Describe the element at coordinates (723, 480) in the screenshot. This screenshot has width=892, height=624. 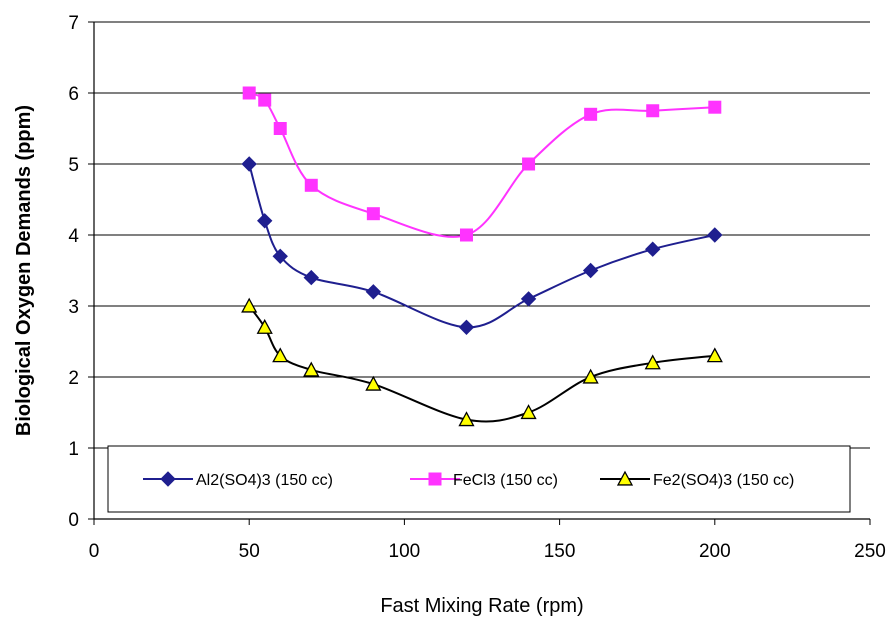
I see `legend-label: Fe2(SO4)3 (150 cc)` at that location.